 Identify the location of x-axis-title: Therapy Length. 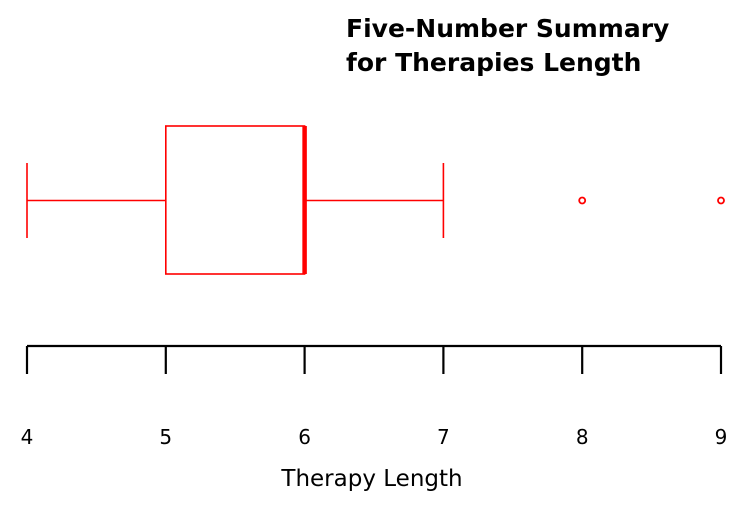
(371, 479).